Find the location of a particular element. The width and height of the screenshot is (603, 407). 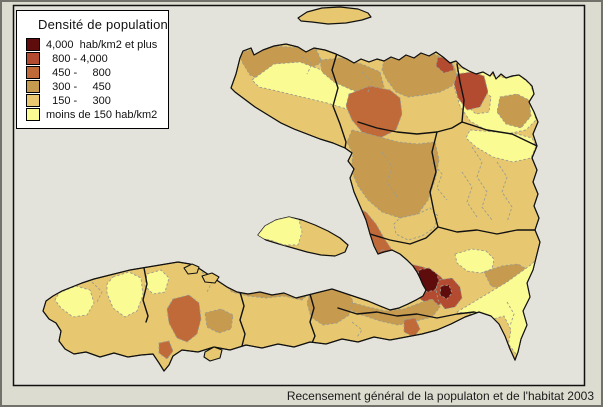

legend-item-label: 4,000 hab/km2 et plus is located at coordinates (102, 44).